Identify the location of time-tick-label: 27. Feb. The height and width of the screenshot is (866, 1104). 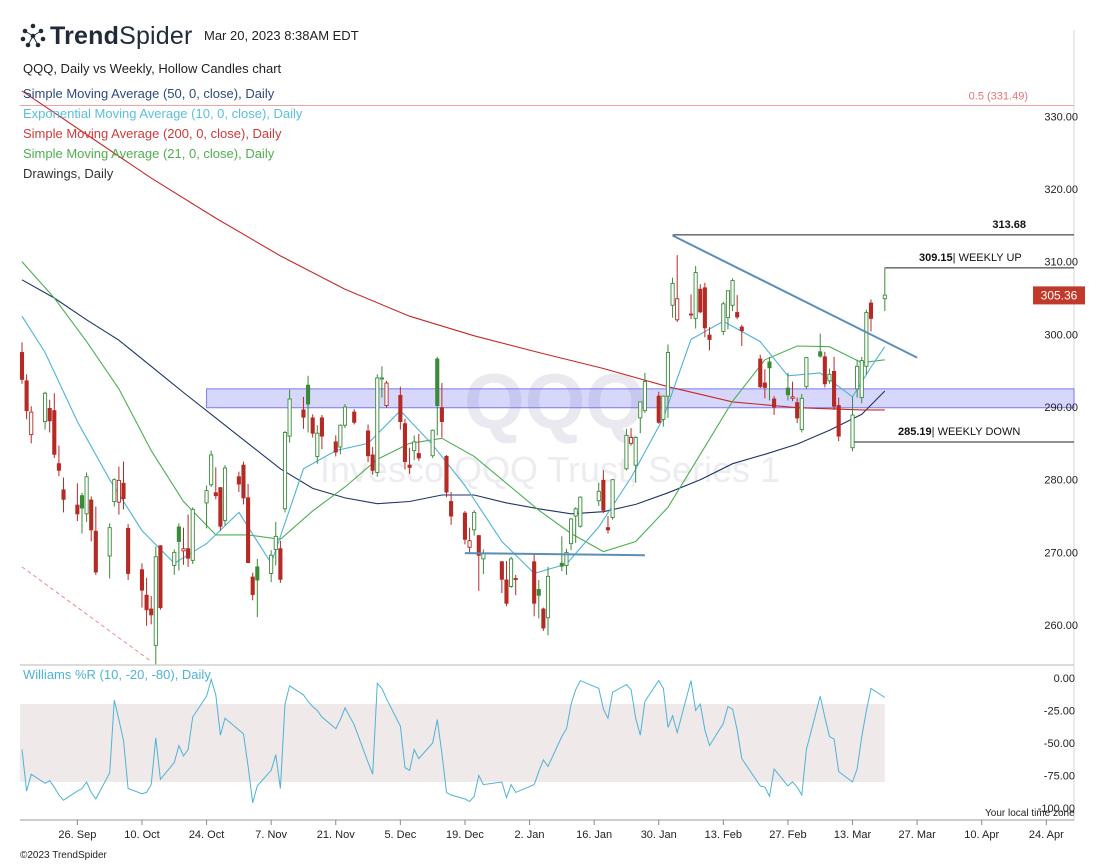
(787, 835).